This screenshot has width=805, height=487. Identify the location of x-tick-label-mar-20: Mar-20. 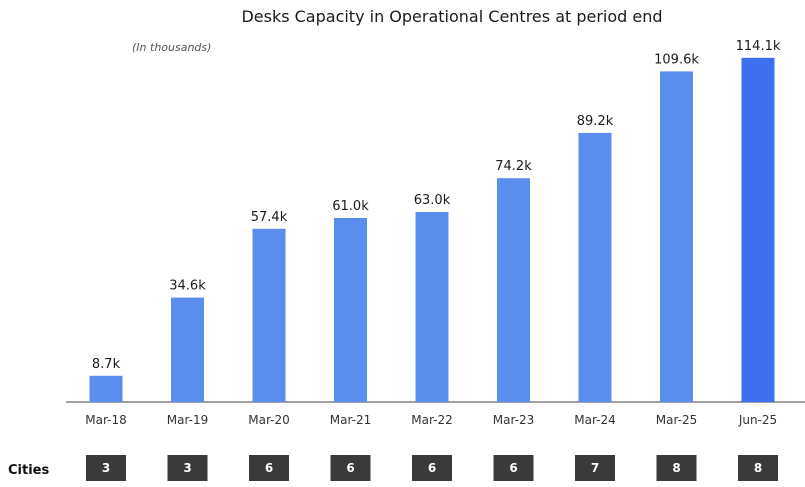
(268, 420).